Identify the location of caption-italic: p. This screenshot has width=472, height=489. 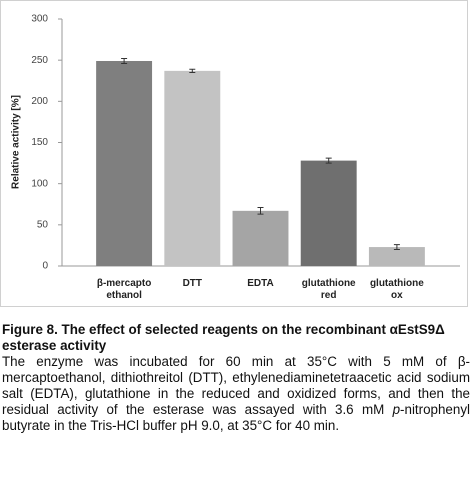
(396, 409).